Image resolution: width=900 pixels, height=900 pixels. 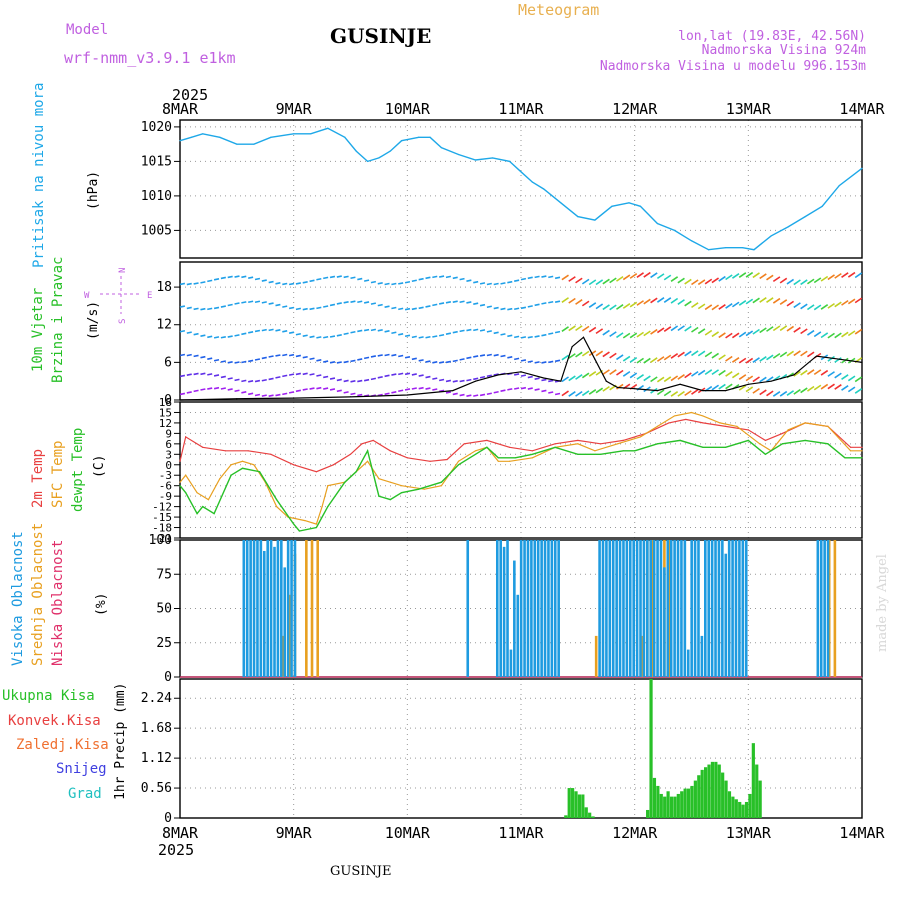 I want to click on hail-label: Grad, so click(x=85, y=794).